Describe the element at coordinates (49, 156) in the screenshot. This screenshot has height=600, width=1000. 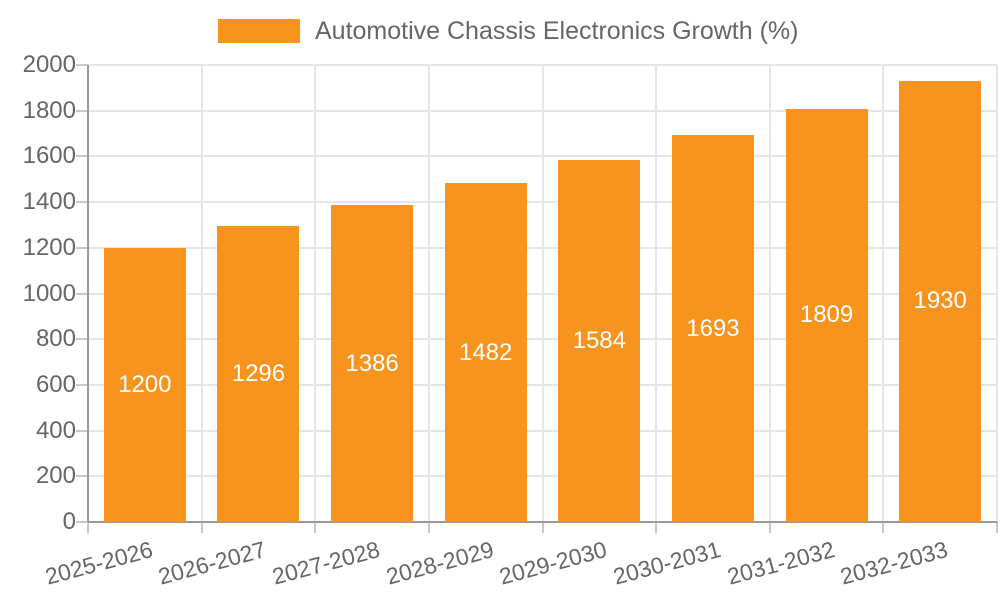
I see `y-axis-label: 1600` at that location.